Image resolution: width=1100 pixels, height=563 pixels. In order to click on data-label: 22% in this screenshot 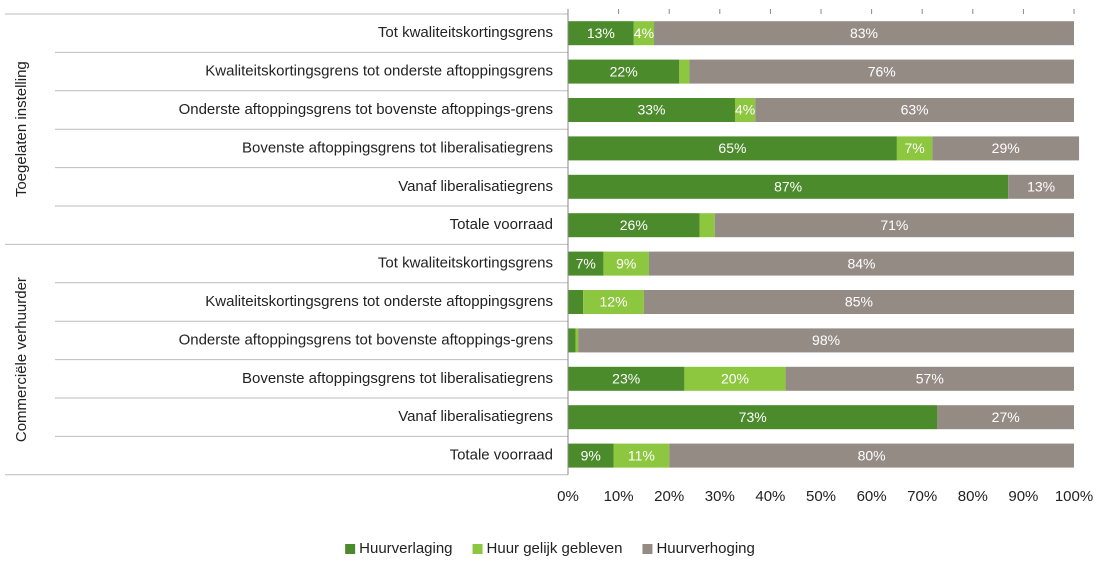, I will do `click(624, 71)`.